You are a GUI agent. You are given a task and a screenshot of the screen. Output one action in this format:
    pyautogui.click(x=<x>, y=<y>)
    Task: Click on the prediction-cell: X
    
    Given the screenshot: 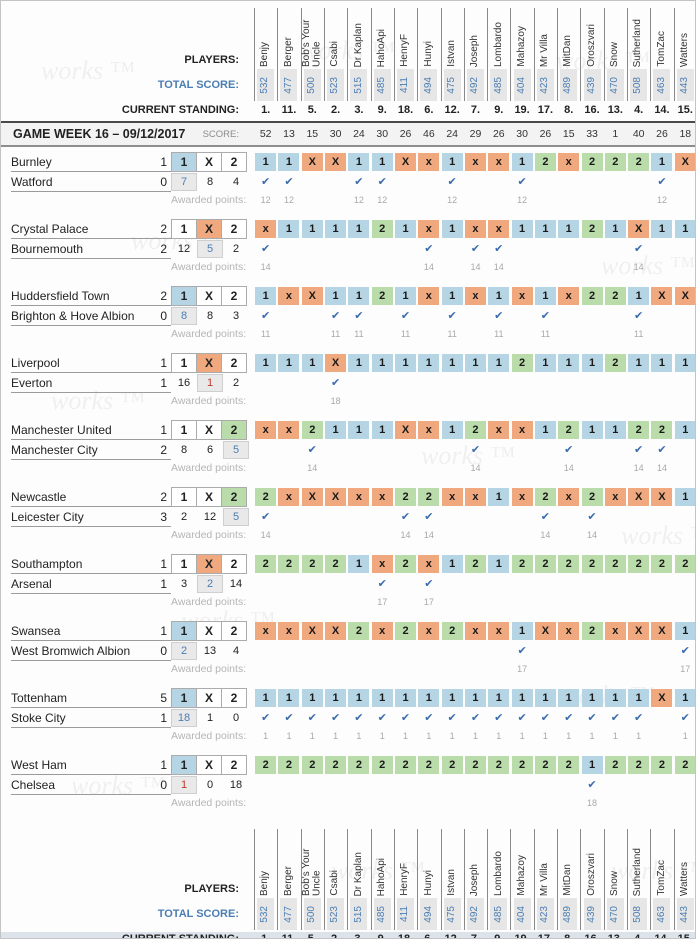 What is the action you would take?
    pyautogui.click(x=684, y=296)
    